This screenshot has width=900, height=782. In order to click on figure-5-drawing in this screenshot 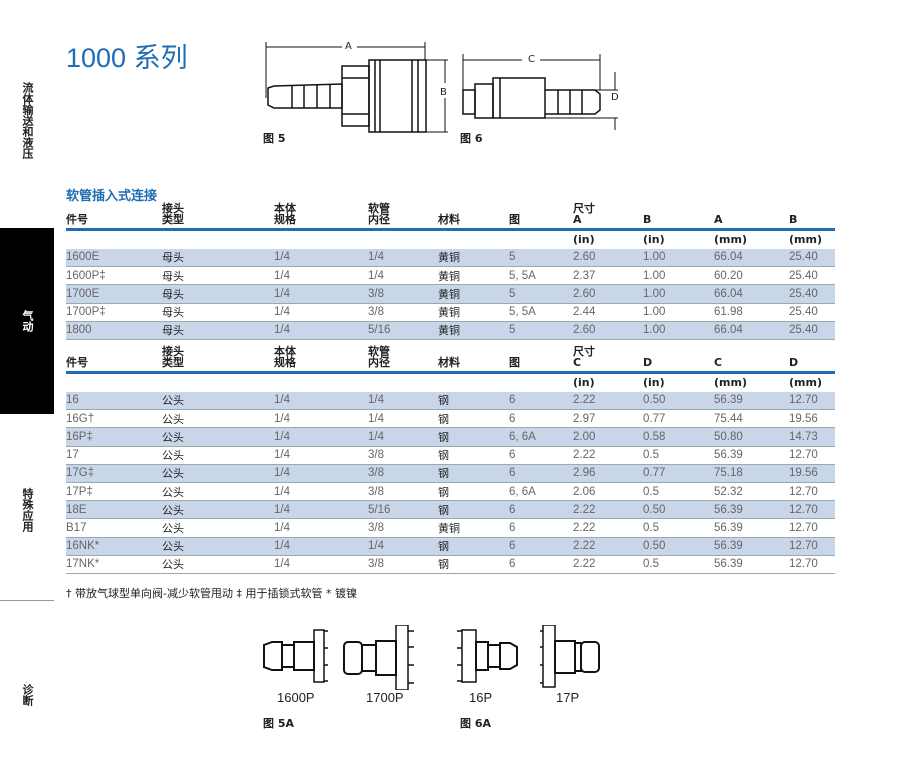, I will do `click(356, 87)`.